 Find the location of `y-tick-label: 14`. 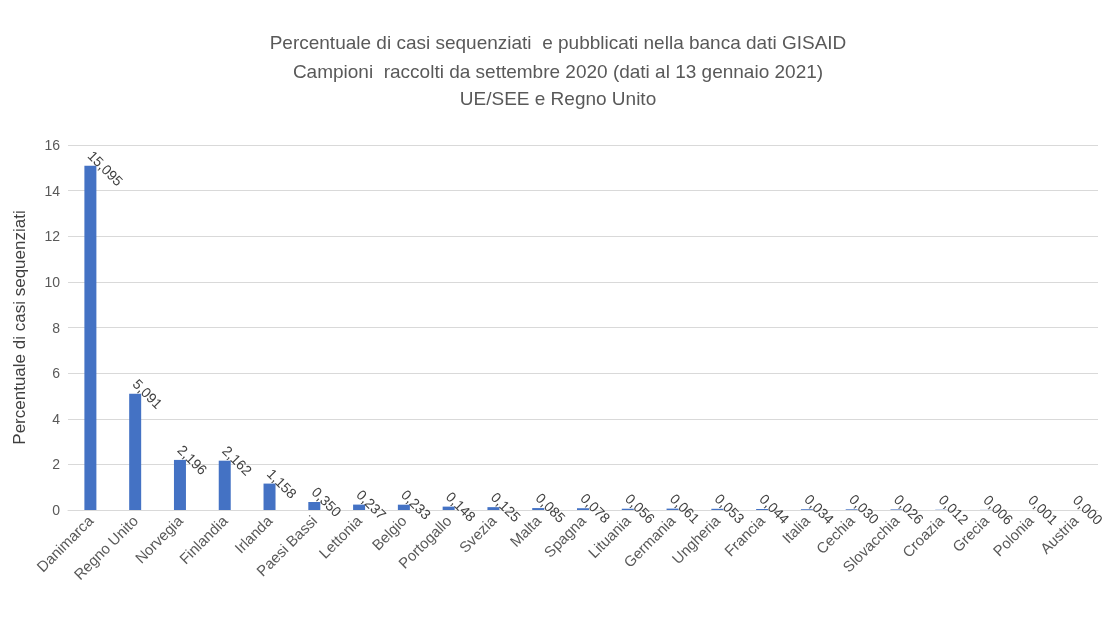

y-tick-label: 14 is located at coordinates (52, 190).